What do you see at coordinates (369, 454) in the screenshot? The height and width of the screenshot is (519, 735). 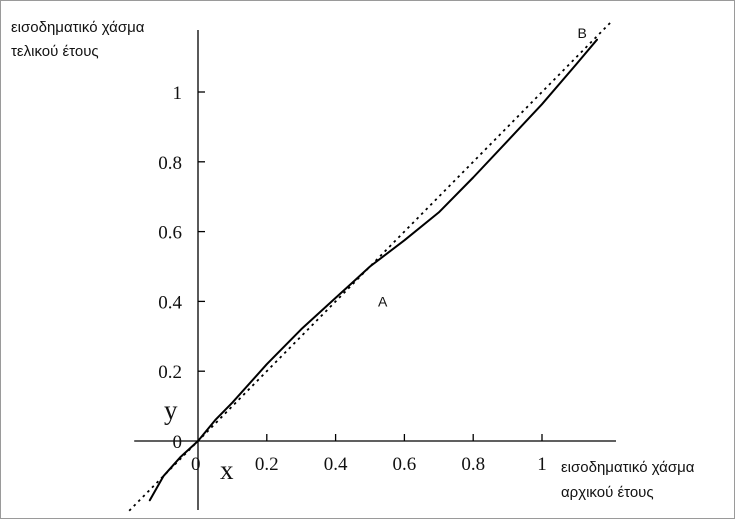 I see `x-ticks: 0 0.2 0.4 0.6 0.8 1` at bounding box center [369, 454].